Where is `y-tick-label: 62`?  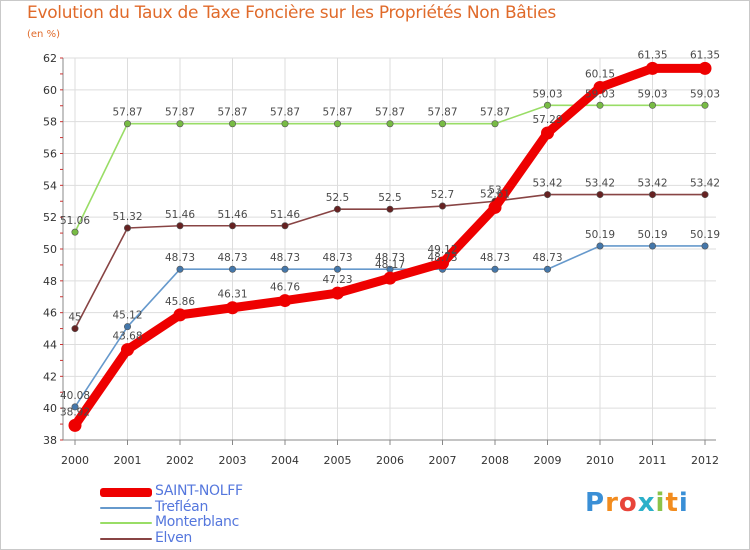
y-tick-label: 62 is located at coordinates (50, 58).